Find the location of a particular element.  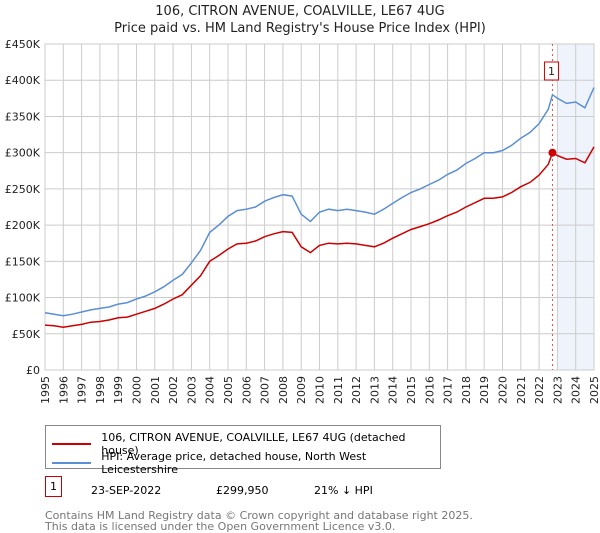

x-tick-label: 2023 is located at coordinates (557, 390).